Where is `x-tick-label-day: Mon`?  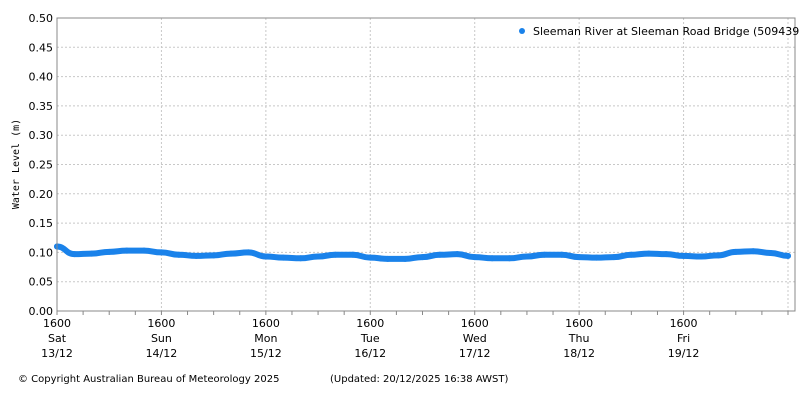 x-tick-label-day: Mon is located at coordinates (265, 338).